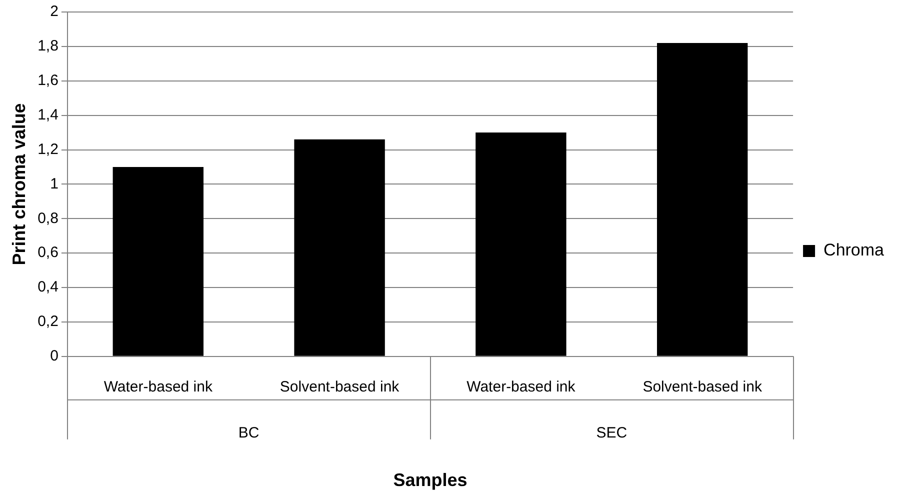 This screenshot has height=497, width=914. What do you see at coordinates (48, 253) in the screenshot?
I see `y-tick-label: 0,6` at bounding box center [48, 253].